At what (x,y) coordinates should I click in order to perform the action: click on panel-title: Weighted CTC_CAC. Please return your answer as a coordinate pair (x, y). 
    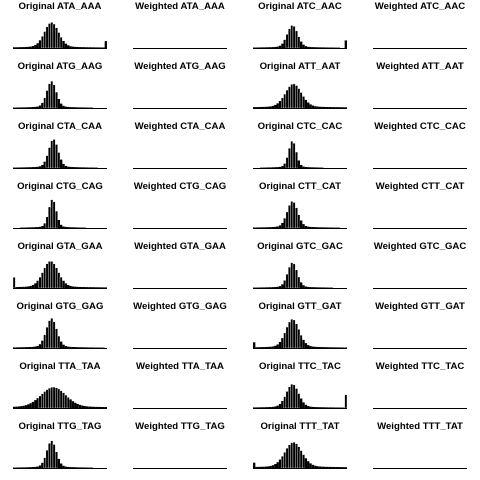
    Looking at the image, I should click on (420, 126).